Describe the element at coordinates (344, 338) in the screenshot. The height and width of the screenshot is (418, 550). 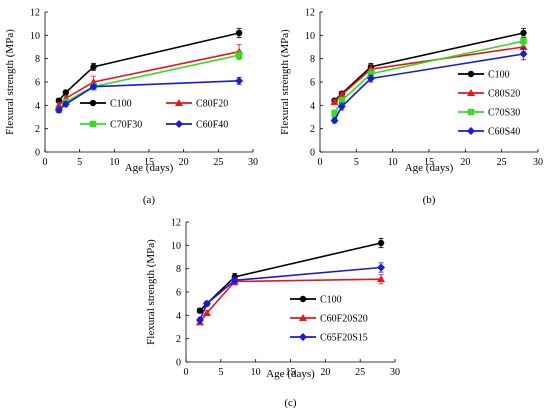
I see `legend-label: C65F20S15` at that location.